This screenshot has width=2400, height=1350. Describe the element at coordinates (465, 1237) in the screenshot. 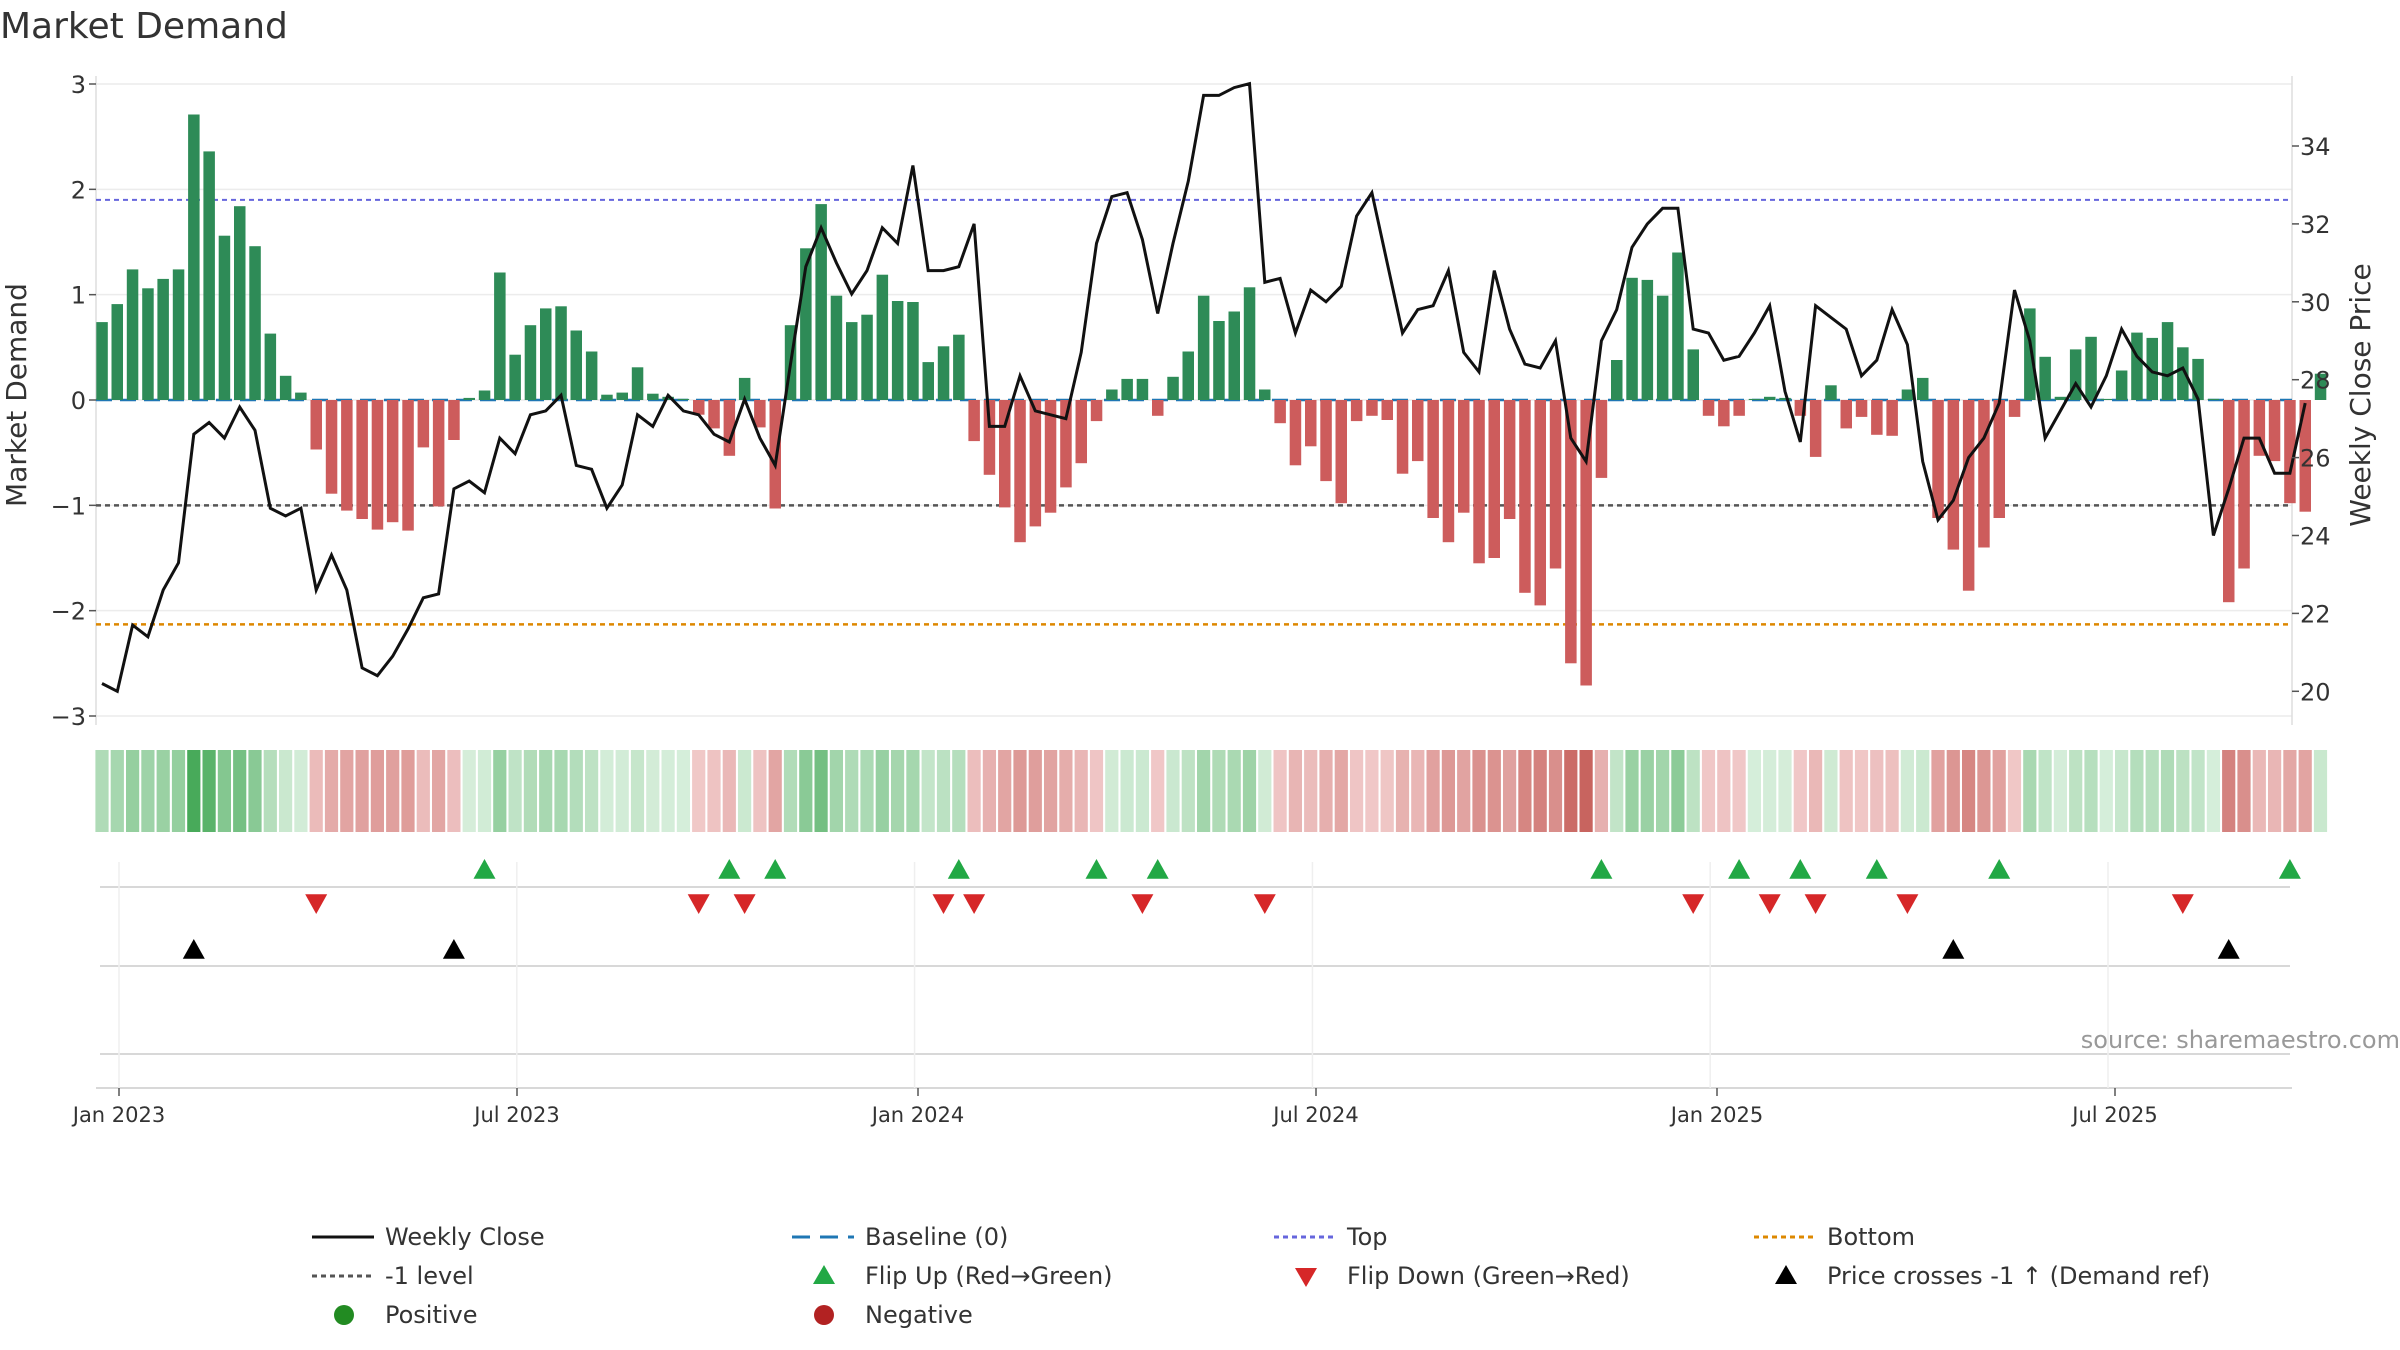

I see `legend-label: Weekly Close` at that location.